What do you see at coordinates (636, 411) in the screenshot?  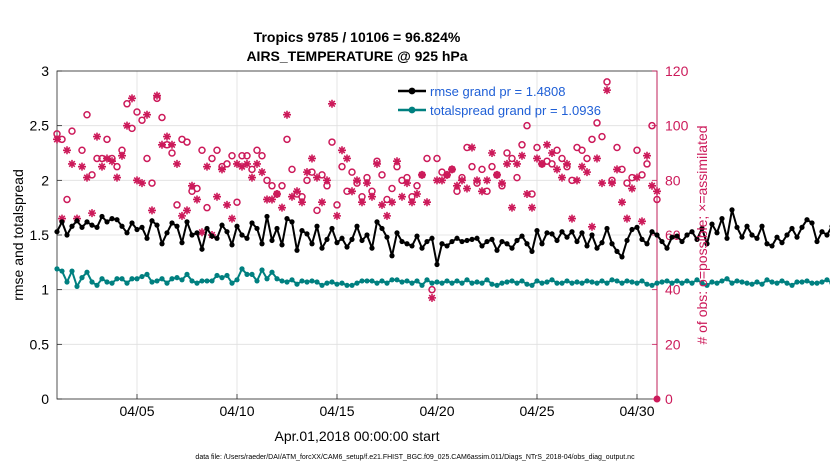 I see `x-tick-label: 04/30` at bounding box center [636, 411].